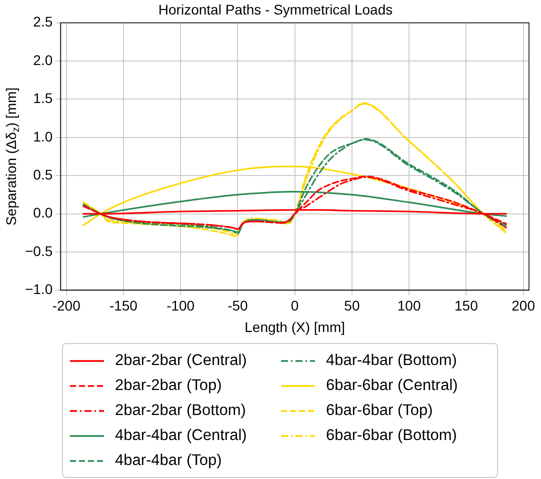 The image size is (541, 479). Describe the element at coordinates (43, 60) in the screenshot. I see `y-tick-label: 2.0` at that location.